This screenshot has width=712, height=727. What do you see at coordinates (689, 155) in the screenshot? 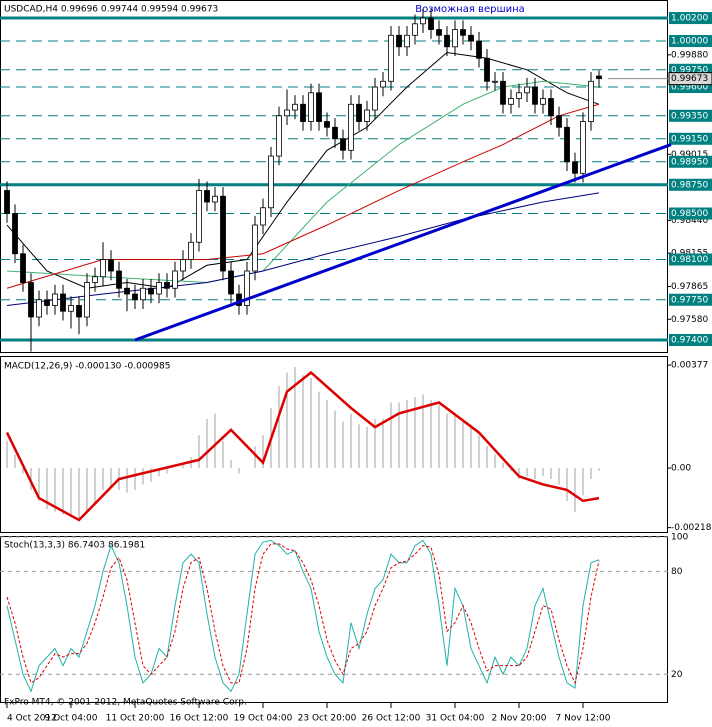
I see `y-tick-label: 0.99015` at bounding box center [689, 155].